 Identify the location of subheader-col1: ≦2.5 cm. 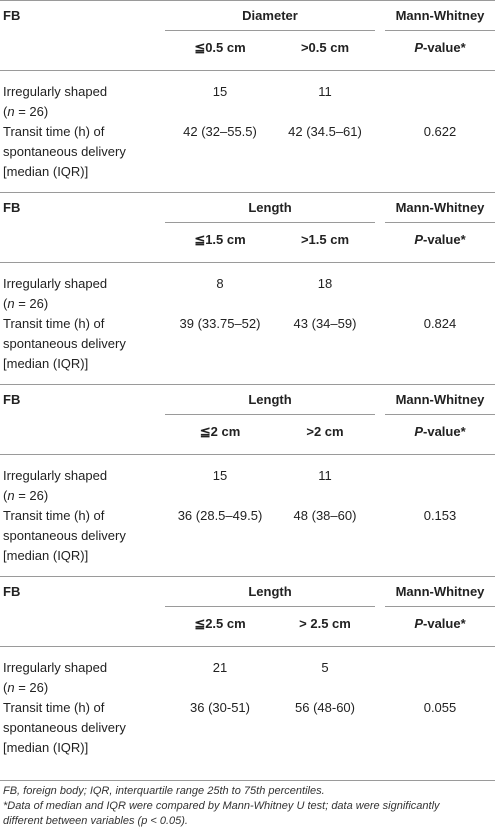
(220, 623).